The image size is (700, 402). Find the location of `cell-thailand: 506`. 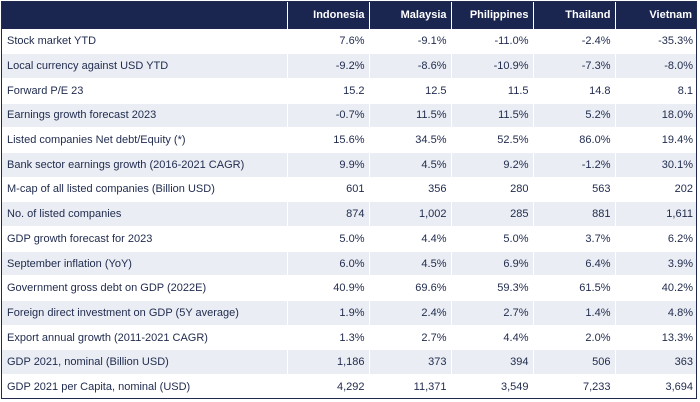

cell-thailand: 506 is located at coordinates (574, 362).